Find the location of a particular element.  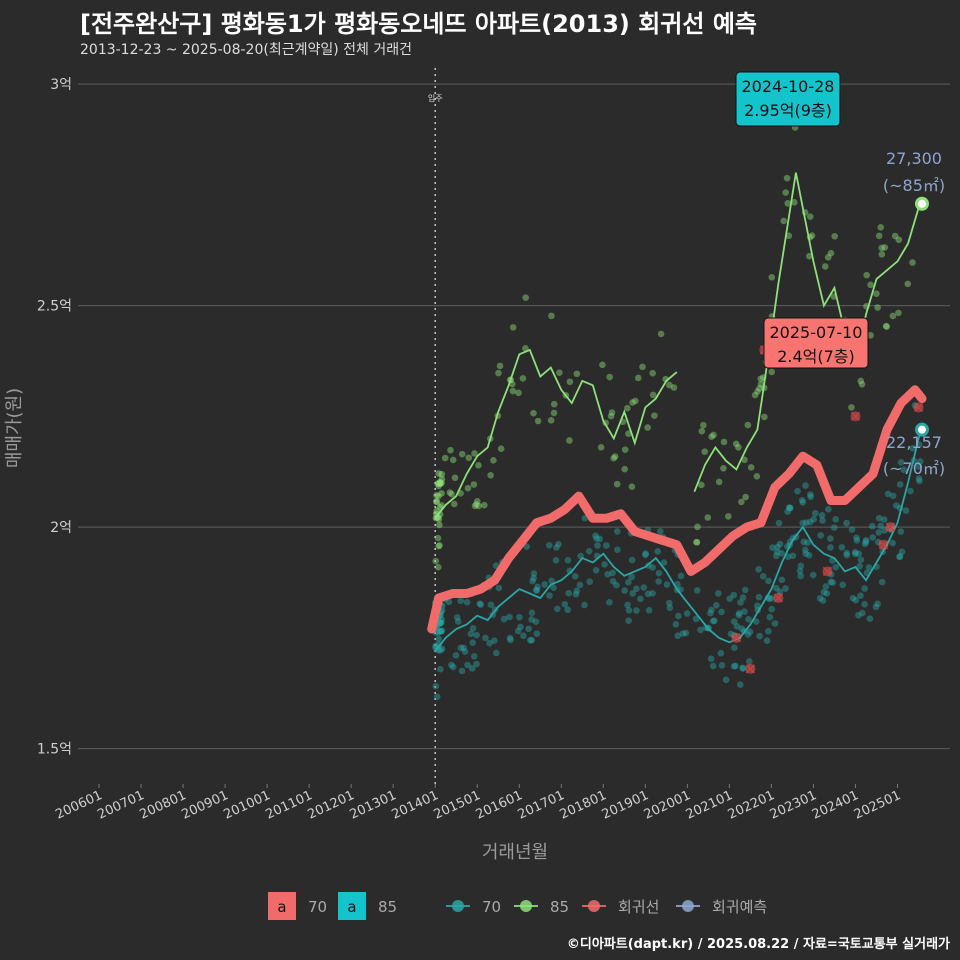

x-tick-label: 202201 is located at coordinates (751, 805).